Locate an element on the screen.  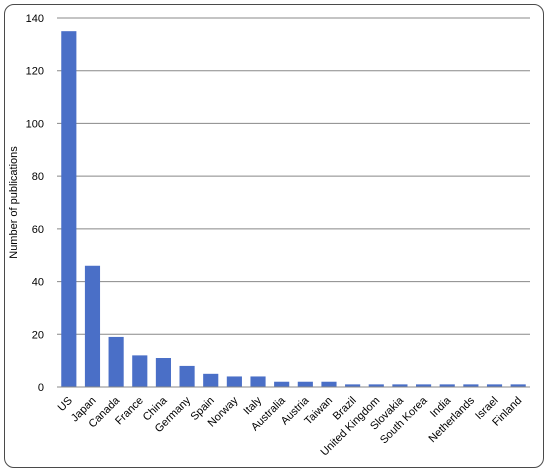
bar-us is located at coordinates (69, 209).